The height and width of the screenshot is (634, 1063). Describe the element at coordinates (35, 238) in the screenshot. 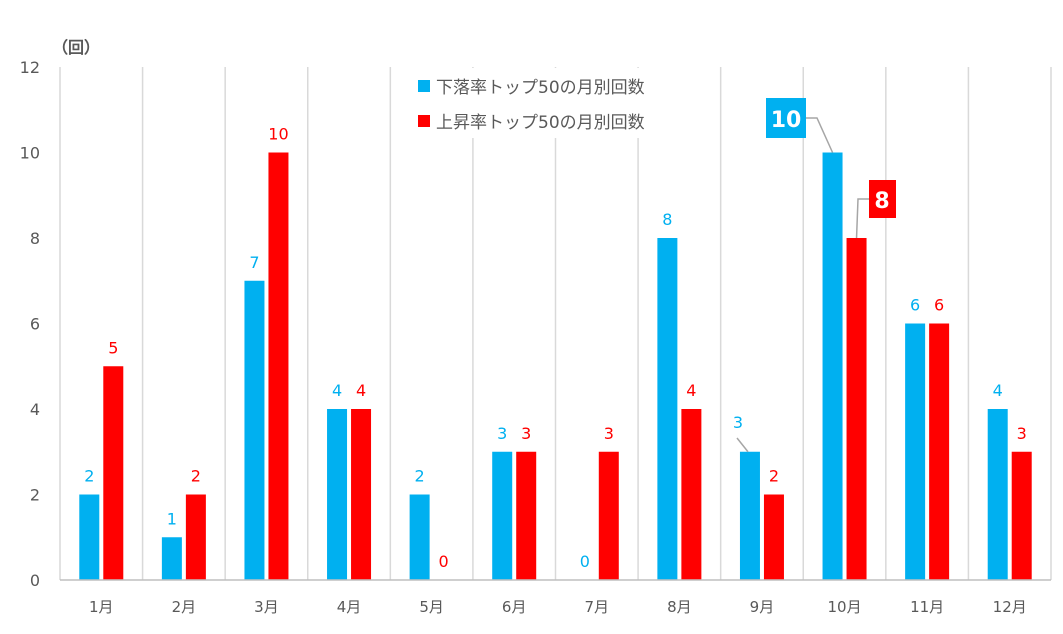

I see `y-tick-label: 8` at that location.